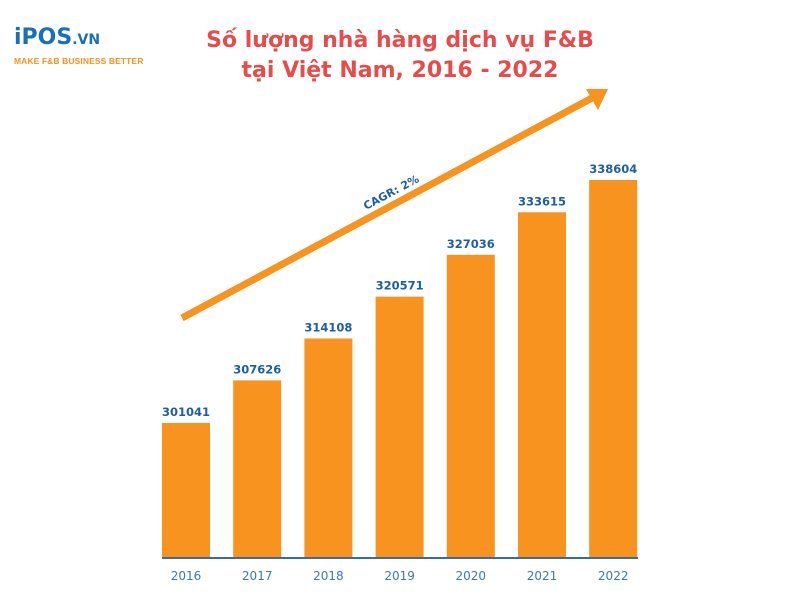 The height and width of the screenshot is (600, 800). I want to click on x-axis-labels: 2016 2017 2018 2019 2020 2021 2022, so click(400, 576).